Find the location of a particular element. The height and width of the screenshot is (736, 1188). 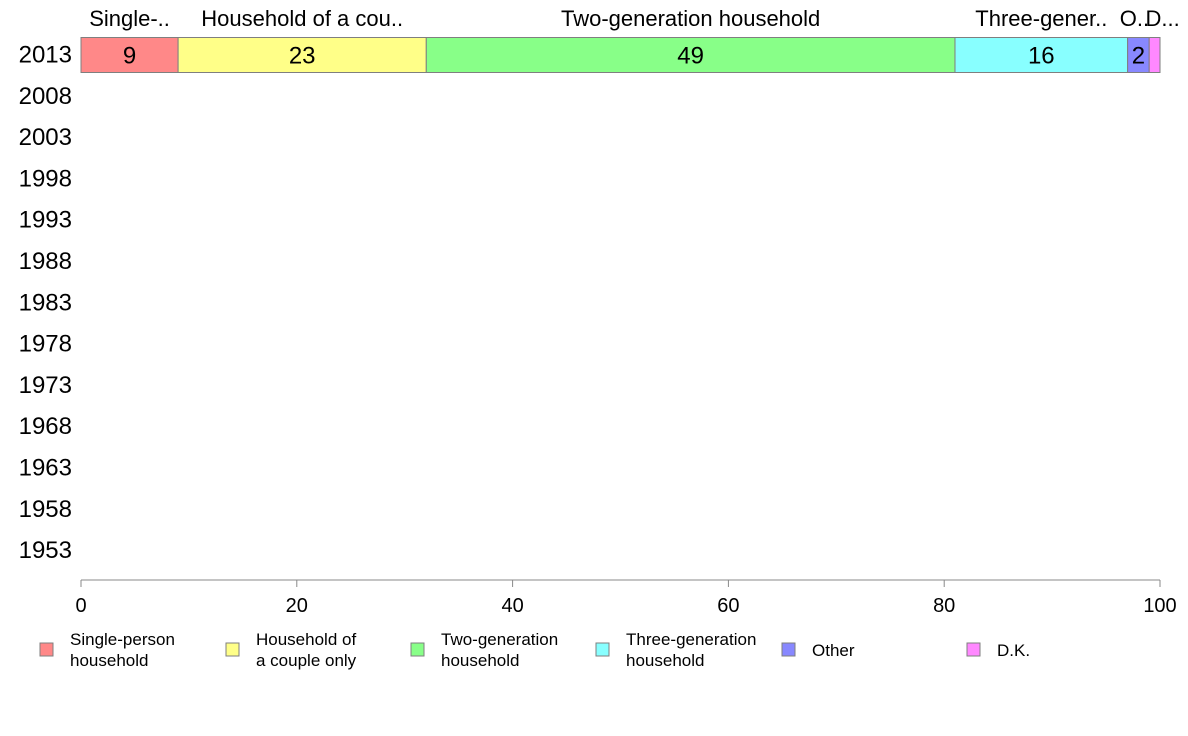

bar-household-of-a-couple-only-2013 is located at coordinates (302, 55).